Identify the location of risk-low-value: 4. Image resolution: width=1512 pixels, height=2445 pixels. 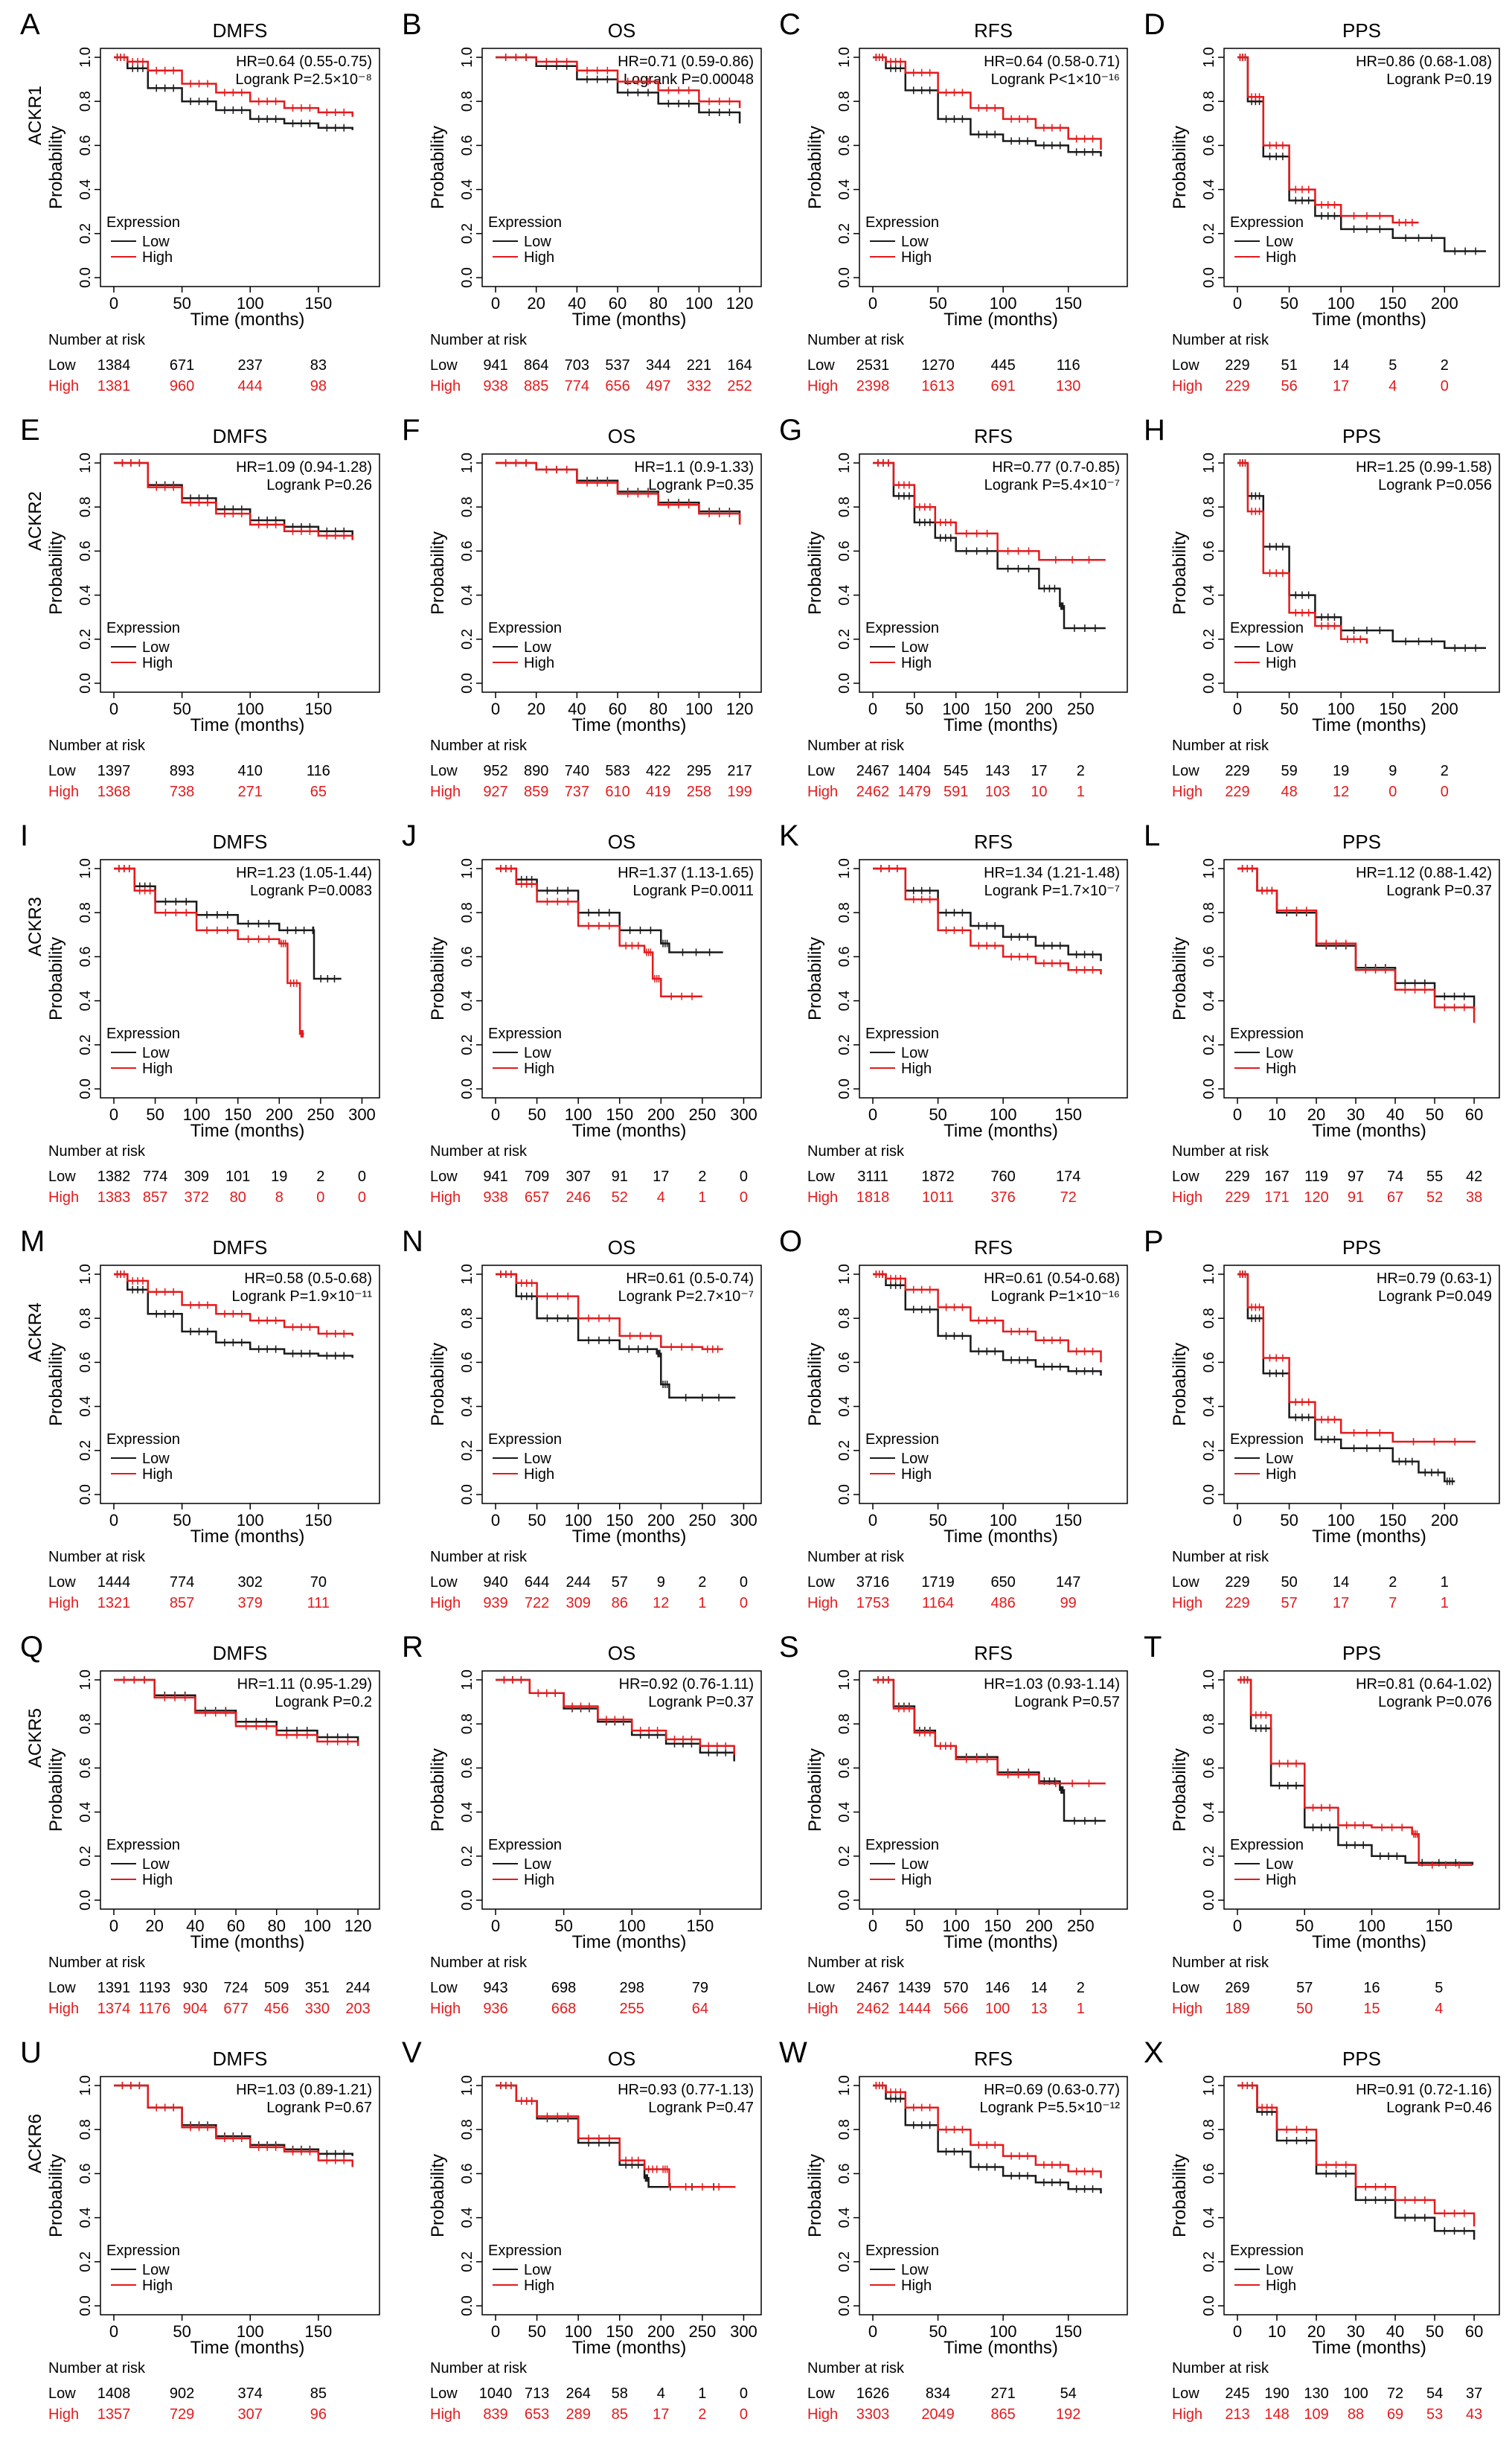
(661, 2393).